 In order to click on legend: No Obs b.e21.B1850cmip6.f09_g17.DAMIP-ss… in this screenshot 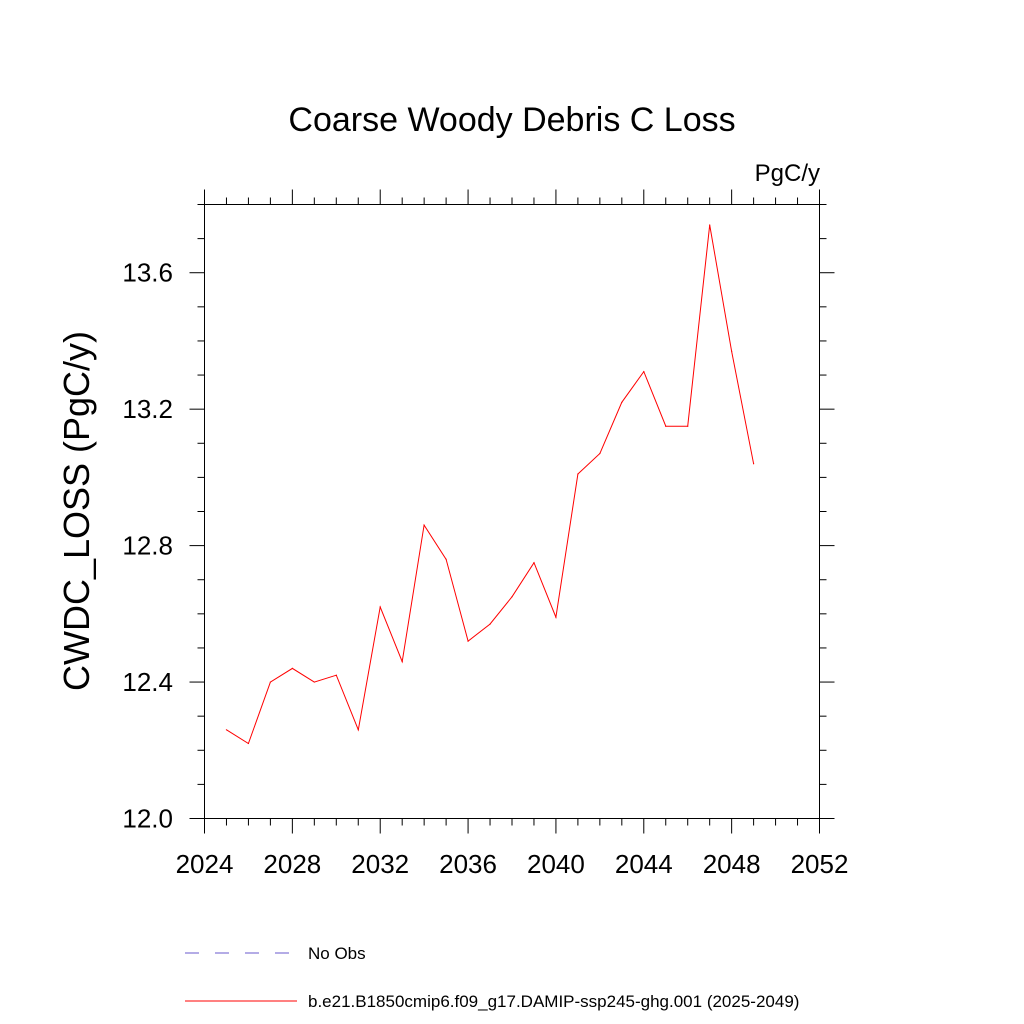, I will do `click(492, 977)`.